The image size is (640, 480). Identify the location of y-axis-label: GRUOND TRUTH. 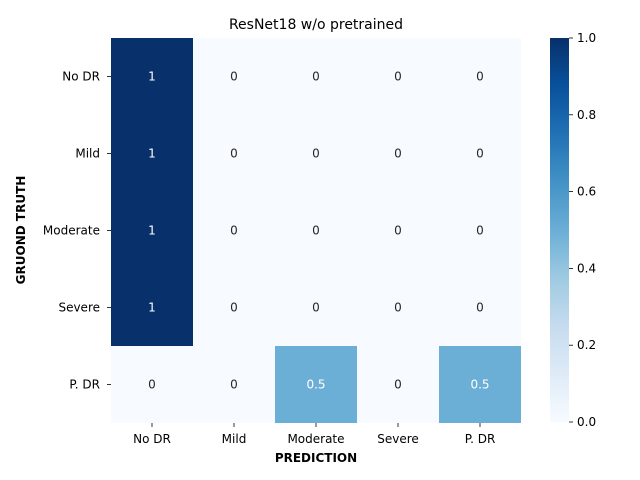
(21, 230).